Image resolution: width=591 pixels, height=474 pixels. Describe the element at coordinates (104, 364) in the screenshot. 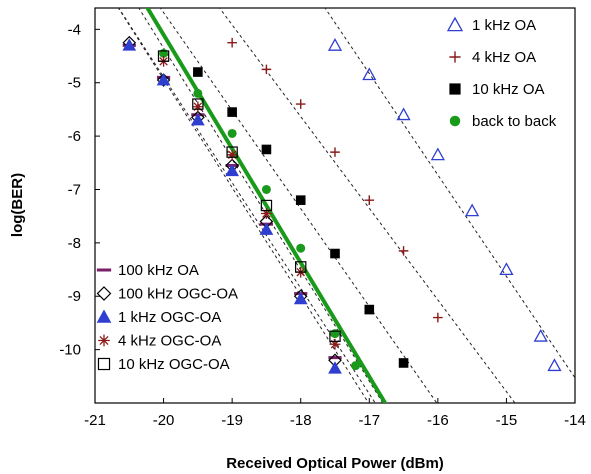

I see `legend-marker-10-khz-ogc-oa` at that location.